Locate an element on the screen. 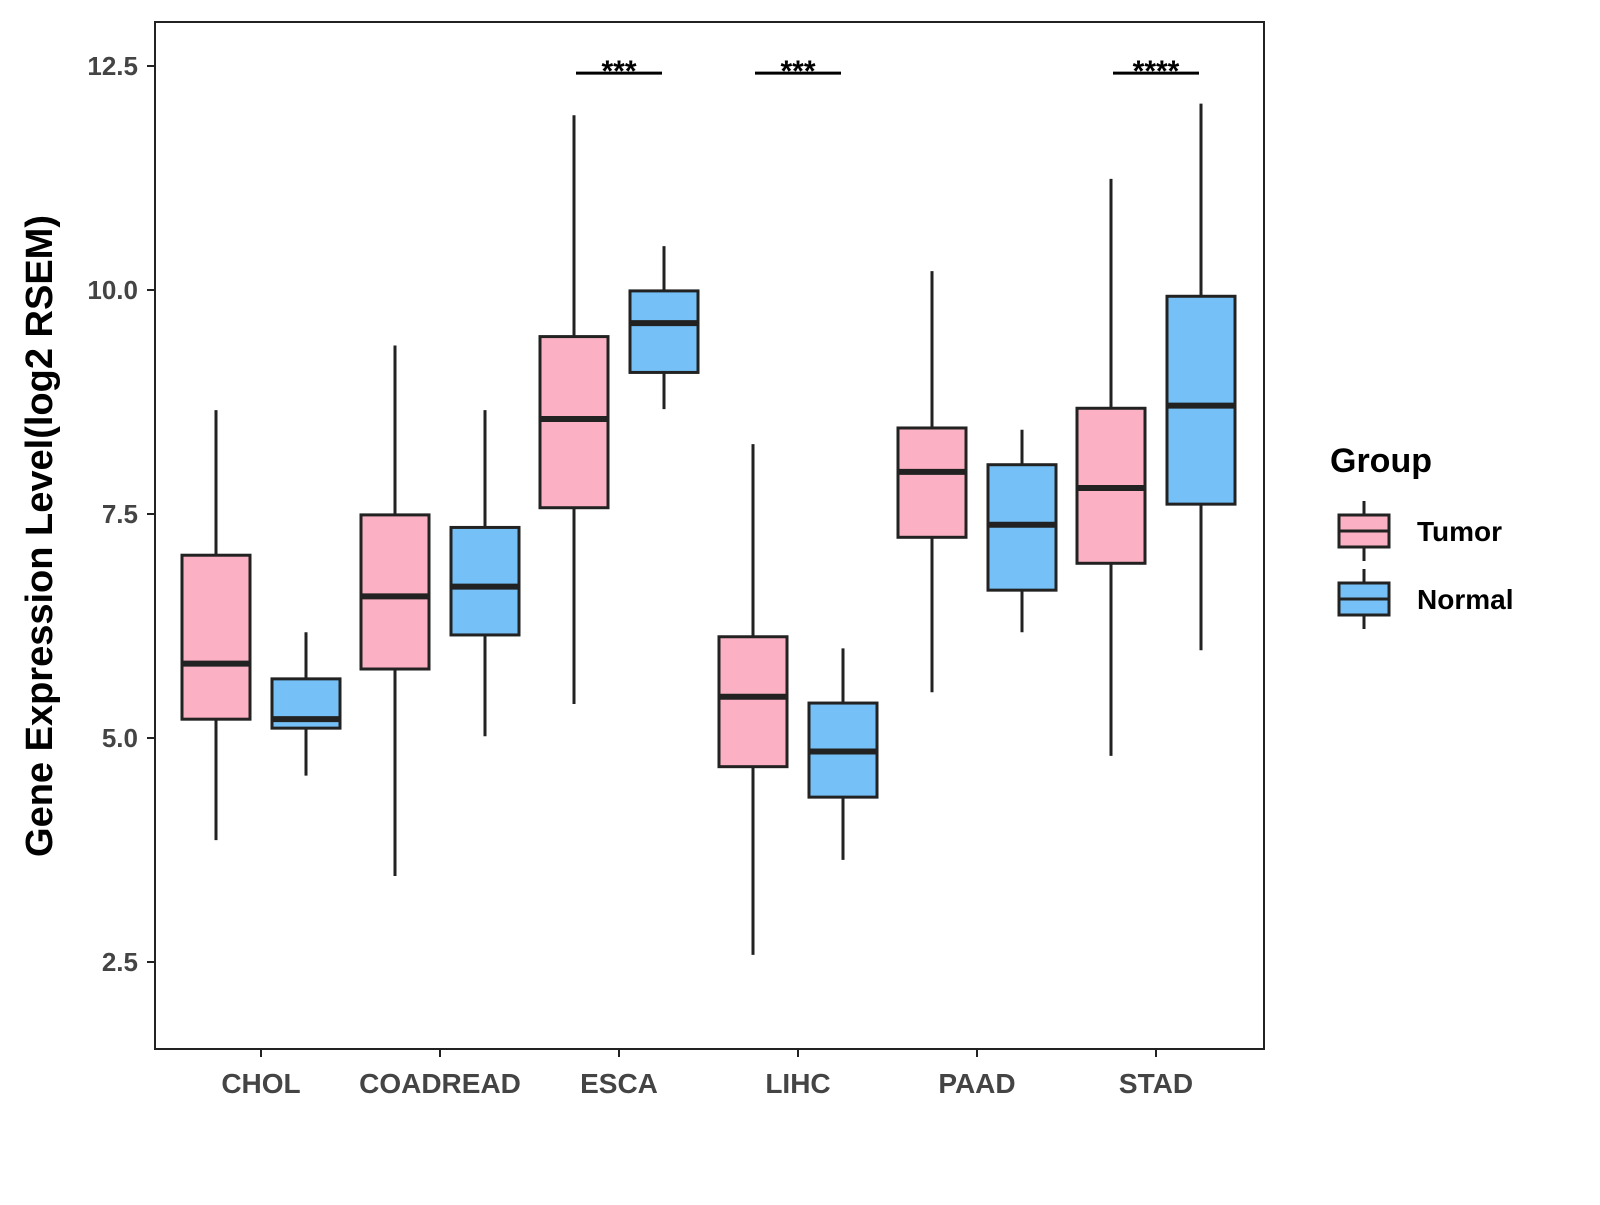 The width and height of the screenshot is (1600, 1205). box-tumor-lihc is located at coordinates (753, 702).